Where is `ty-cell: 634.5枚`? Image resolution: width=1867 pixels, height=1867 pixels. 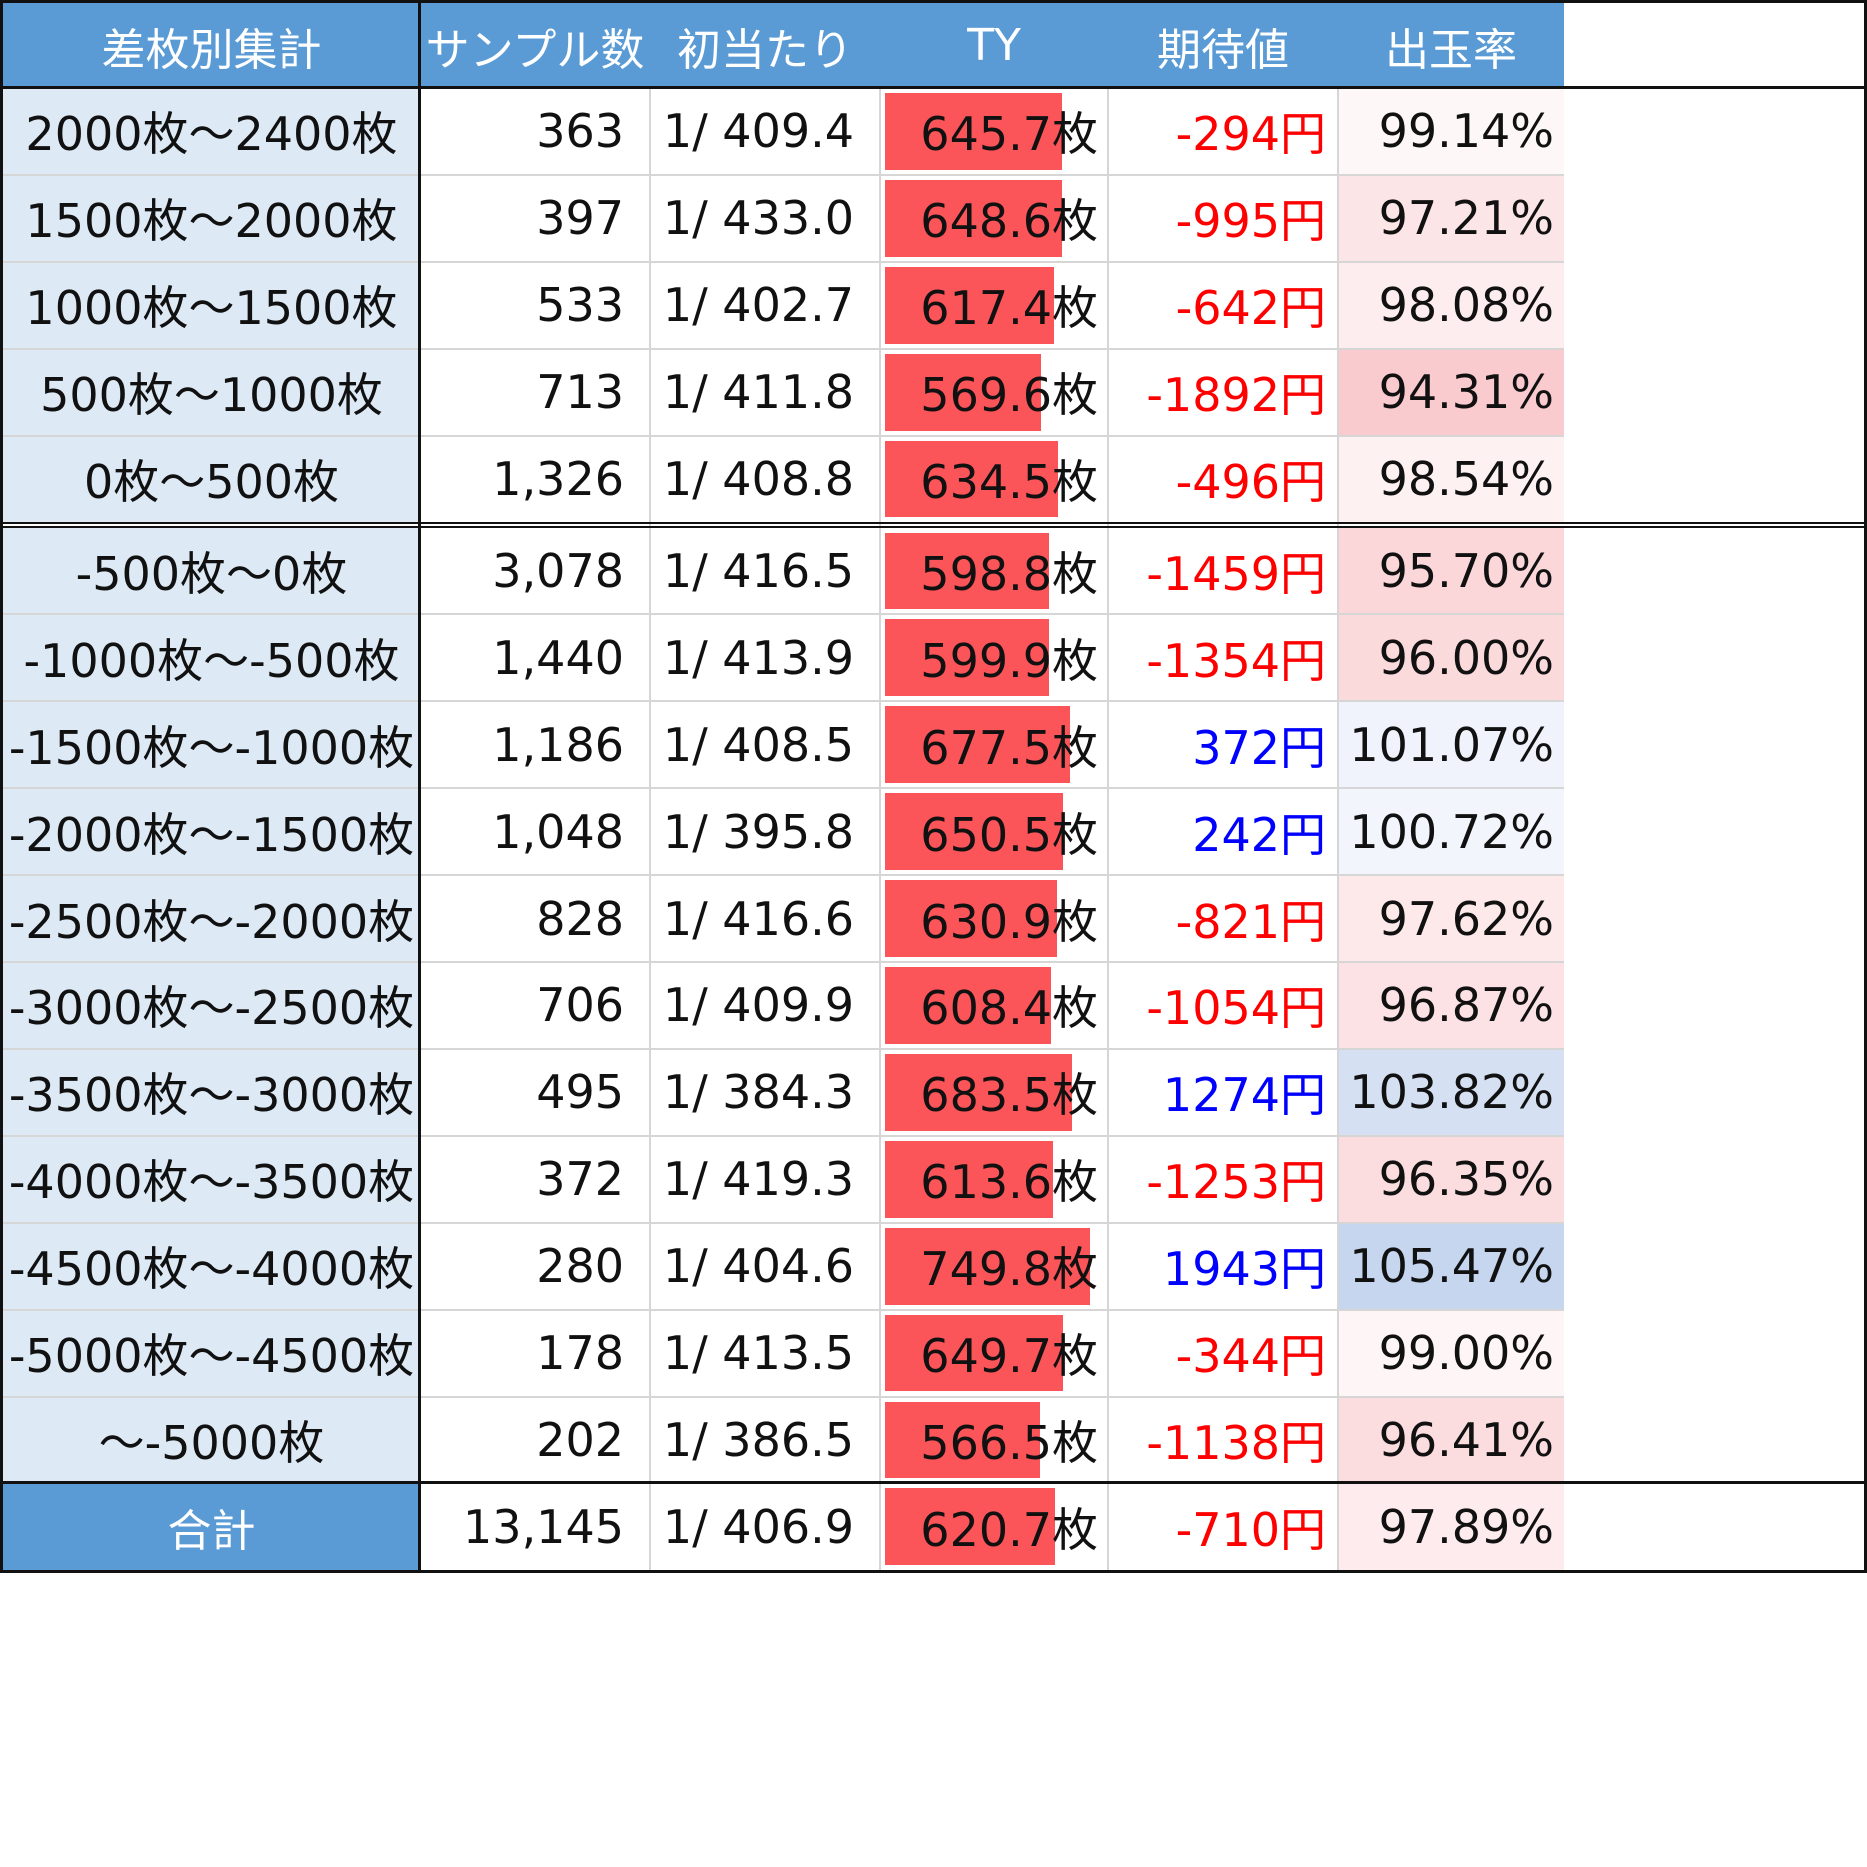
ty-cell: 634.5枚 is located at coordinates (994, 479).